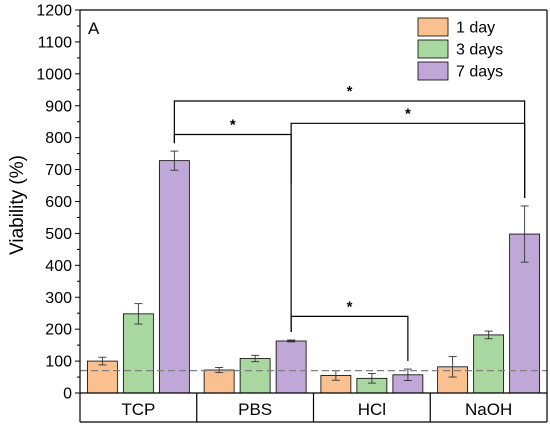 This screenshot has width=550, height=429. I want to click on category-label-tcp: TCP, so click(138, 409).